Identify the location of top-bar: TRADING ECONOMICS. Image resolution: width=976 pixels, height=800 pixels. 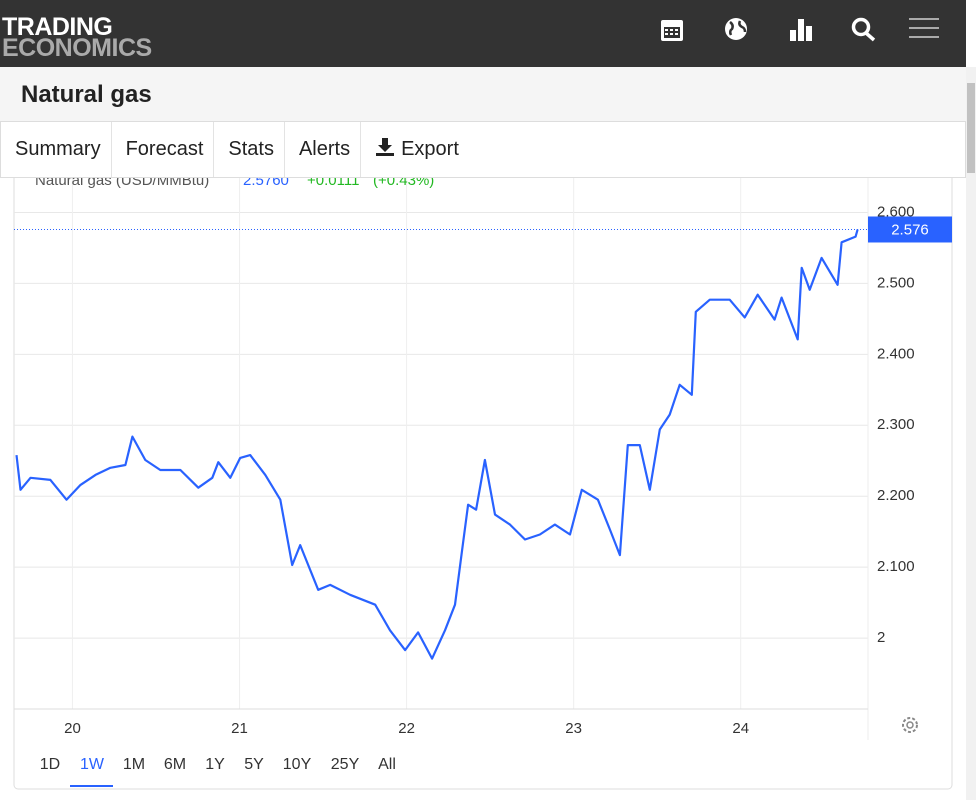
(483, 33).